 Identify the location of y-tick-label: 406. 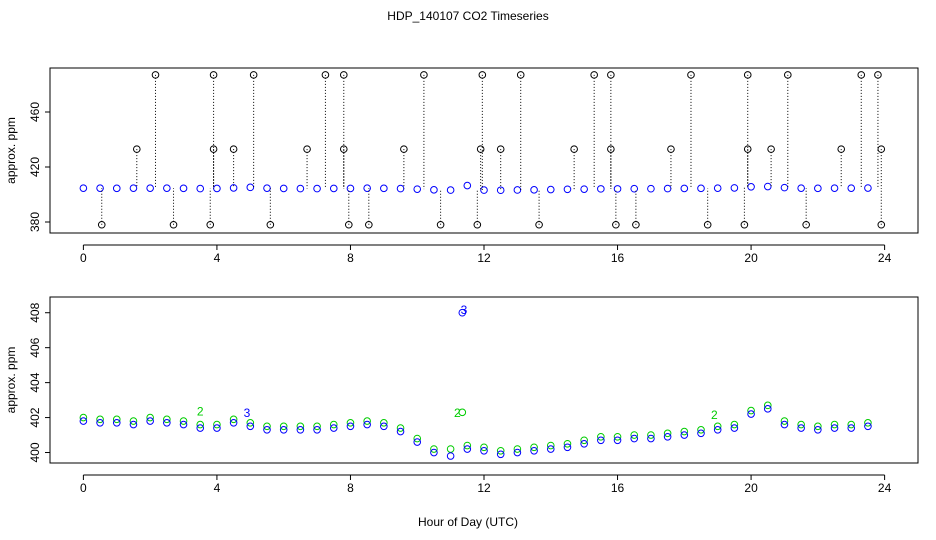
(35, 347).